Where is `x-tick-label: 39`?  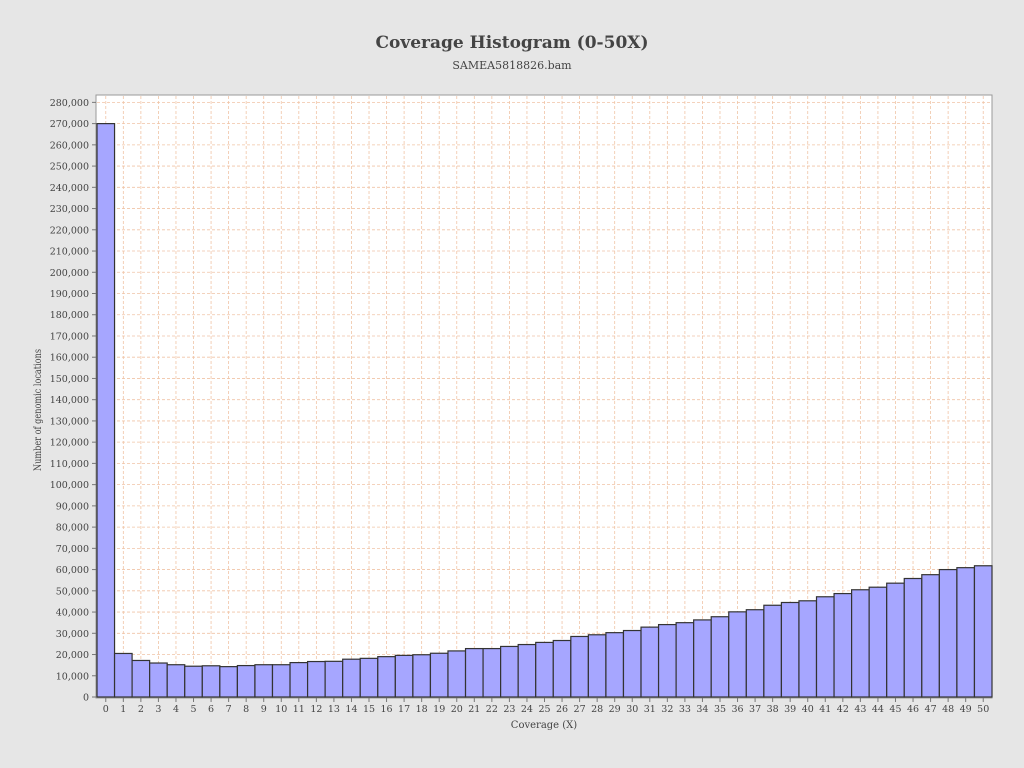 x-tick-label: 39 is located at coordinates (790, 709).